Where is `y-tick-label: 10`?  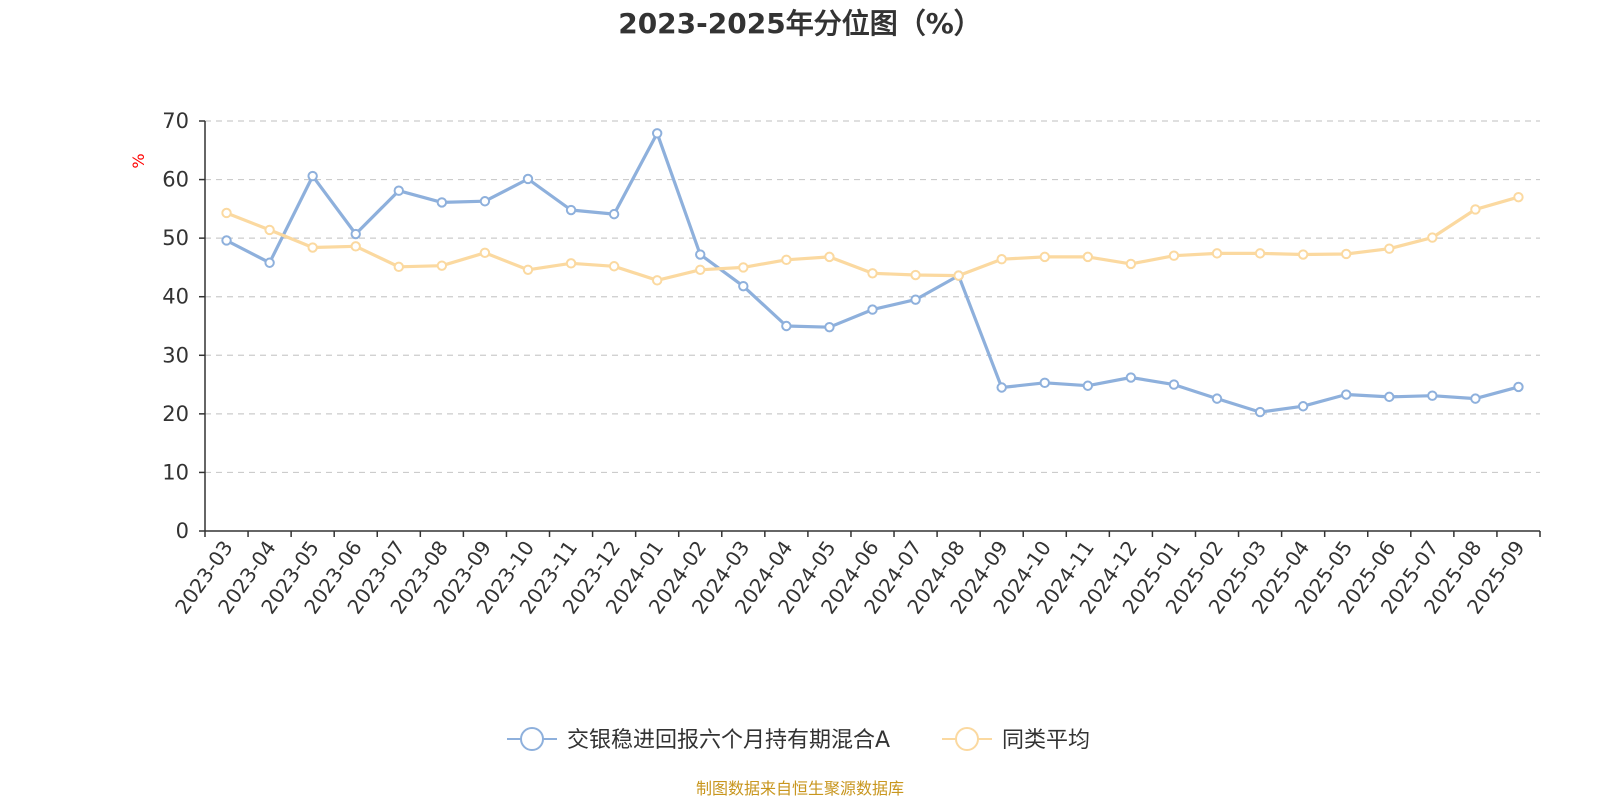
y-tick-label: 10 is located at coordinates (175, 472).